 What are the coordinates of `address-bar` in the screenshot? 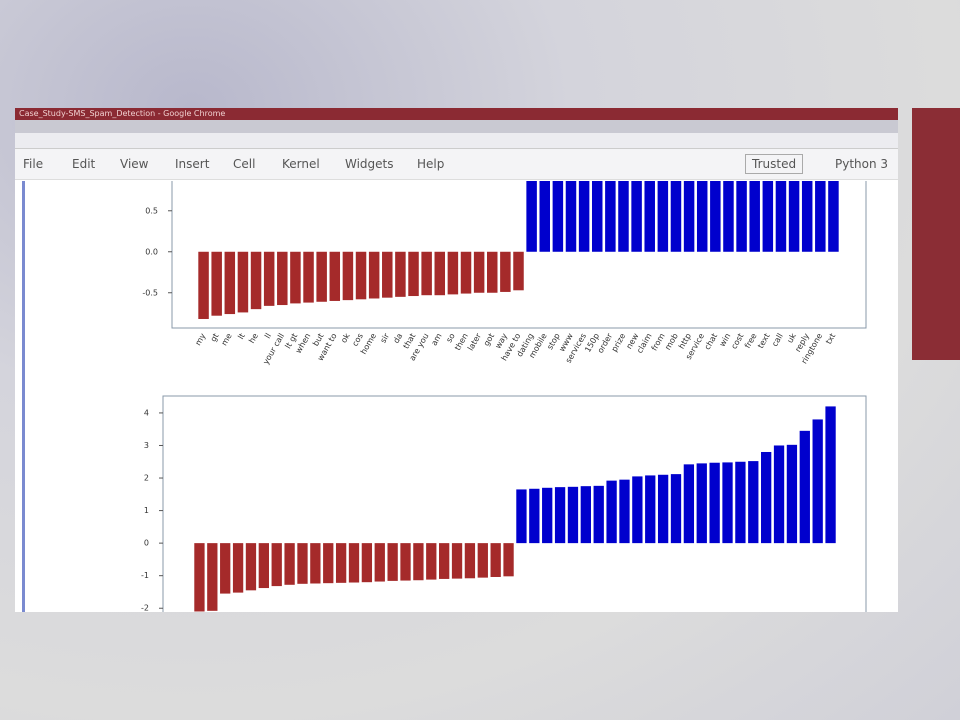 It's located at (456, 141).